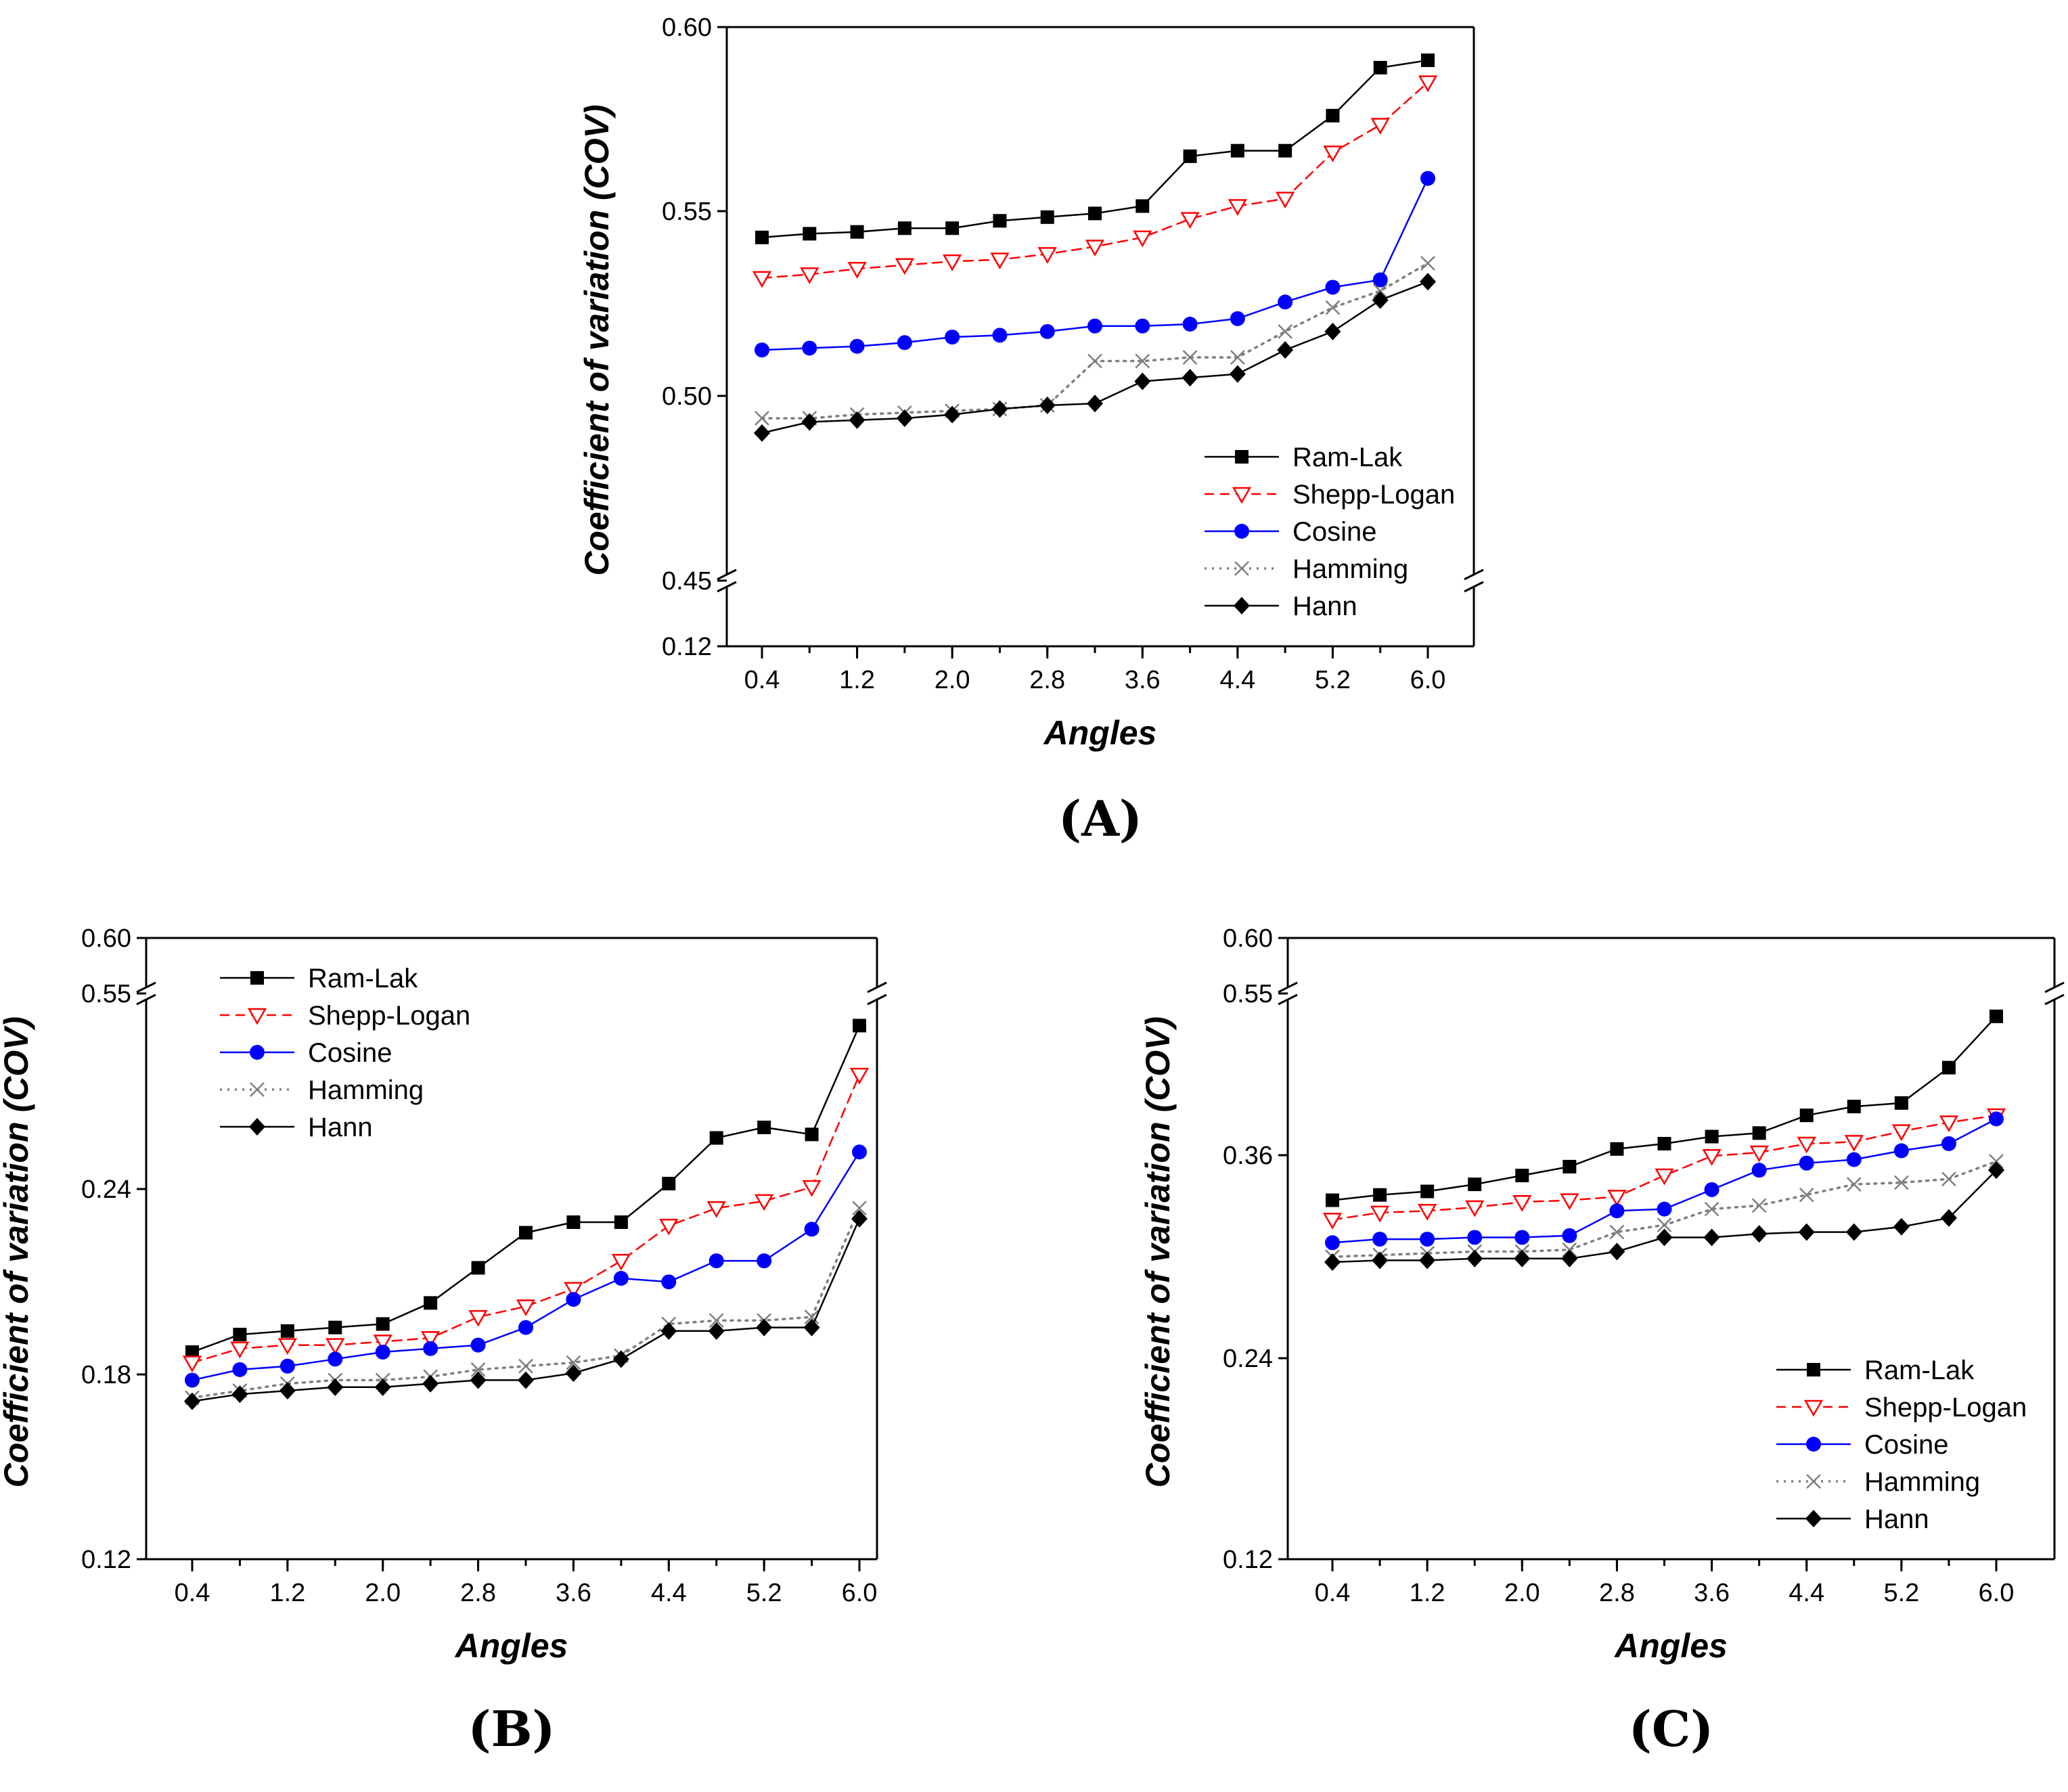  Describe the element at coordinates (1922, 1482) in the screenshot. I see `legend-label: Hamming` at that location.